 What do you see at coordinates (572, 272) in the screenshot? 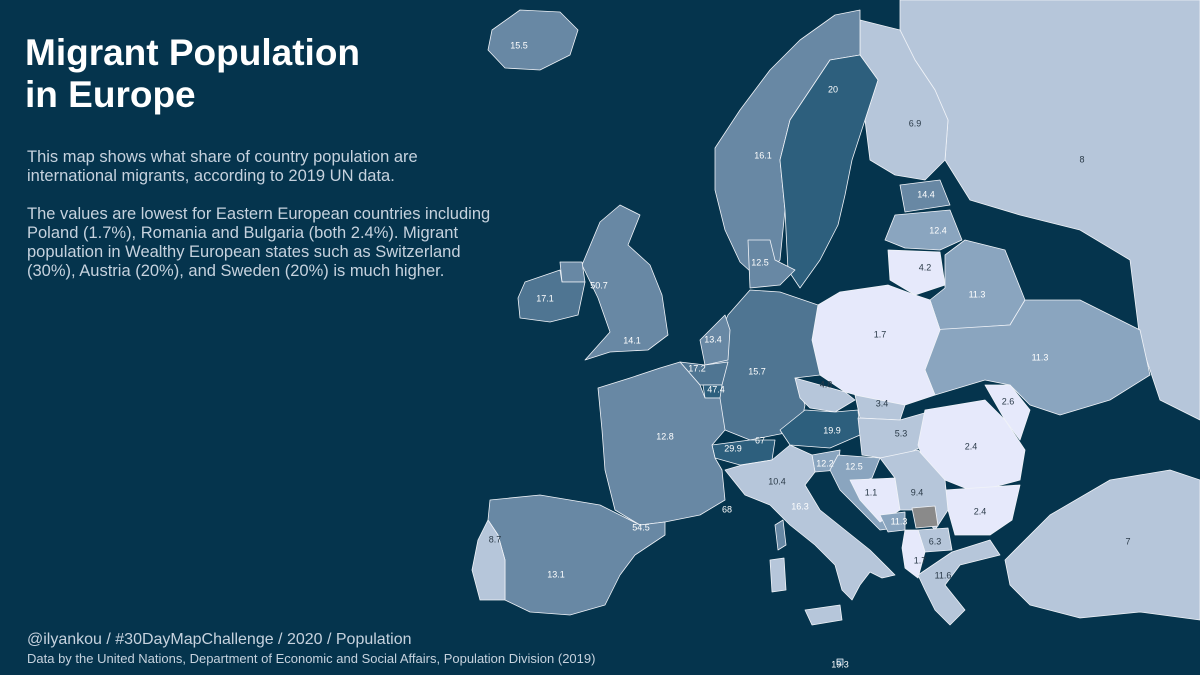
I see `country-united-kingdom-ni` at bounding box center [572, 272].